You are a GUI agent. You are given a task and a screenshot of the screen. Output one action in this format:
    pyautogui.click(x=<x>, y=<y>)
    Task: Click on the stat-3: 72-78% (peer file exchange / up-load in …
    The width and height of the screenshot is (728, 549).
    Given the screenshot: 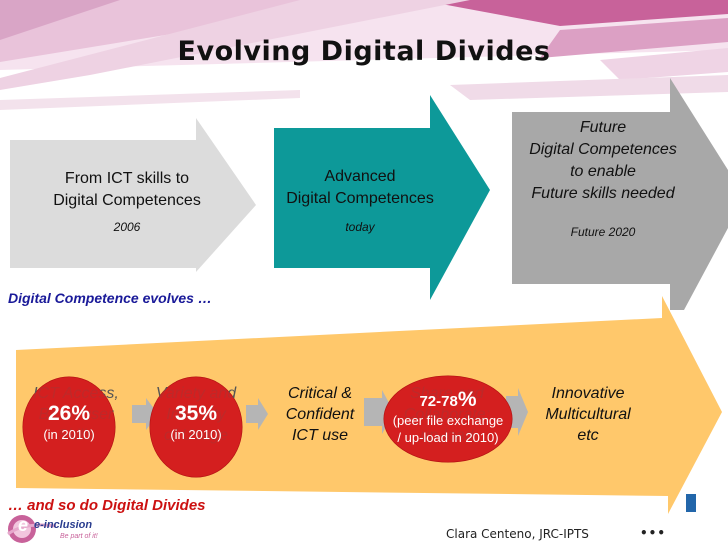 What is the action you would take?
    pyautogui.click(x=448, y=417)
    